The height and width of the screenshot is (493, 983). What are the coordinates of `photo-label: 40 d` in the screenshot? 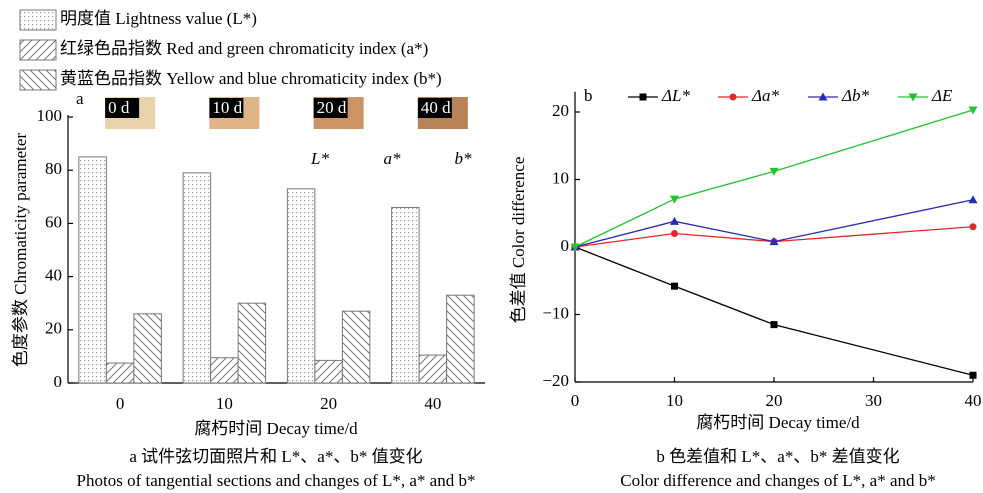 It's located at (436, 107).